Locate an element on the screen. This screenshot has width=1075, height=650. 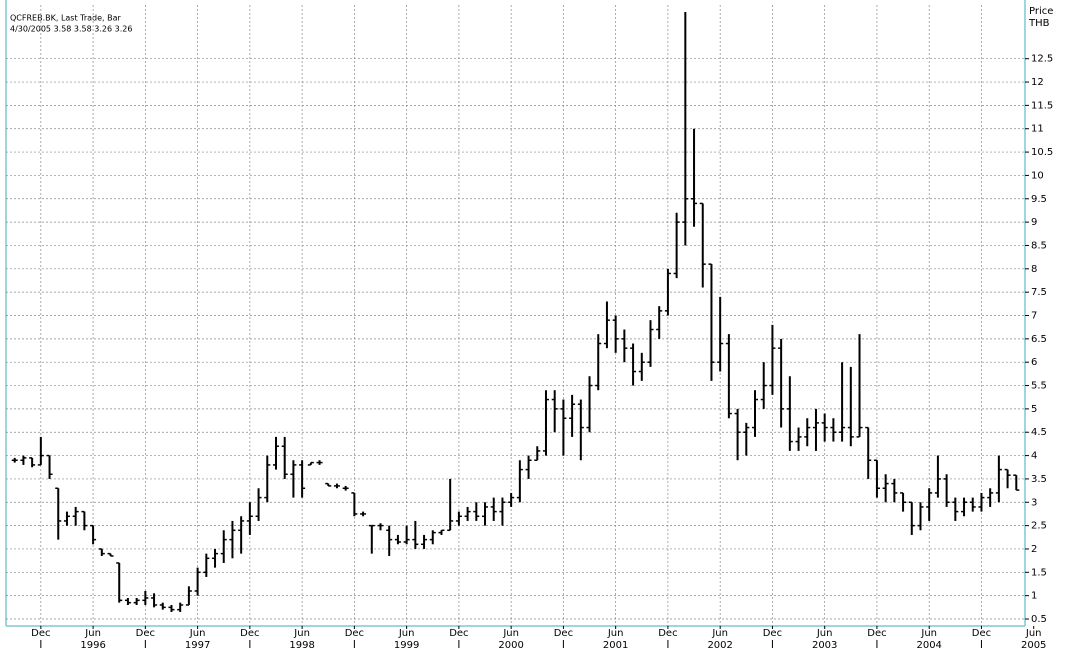
year-label: 1999 is located at coordinates (406, 645).